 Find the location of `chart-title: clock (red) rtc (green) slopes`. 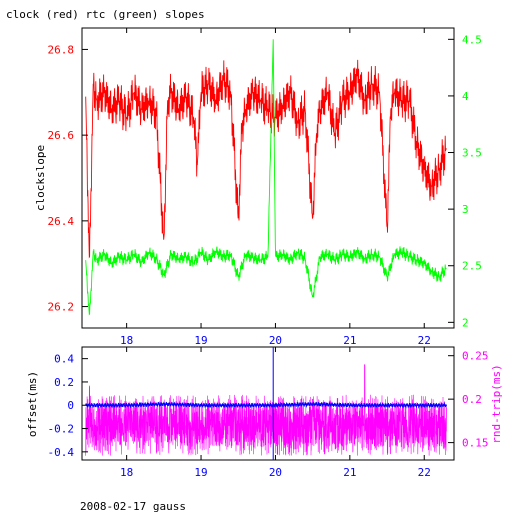

chart-title: clock (red) rtc (green) slopes is located at coordinates (105, 14).